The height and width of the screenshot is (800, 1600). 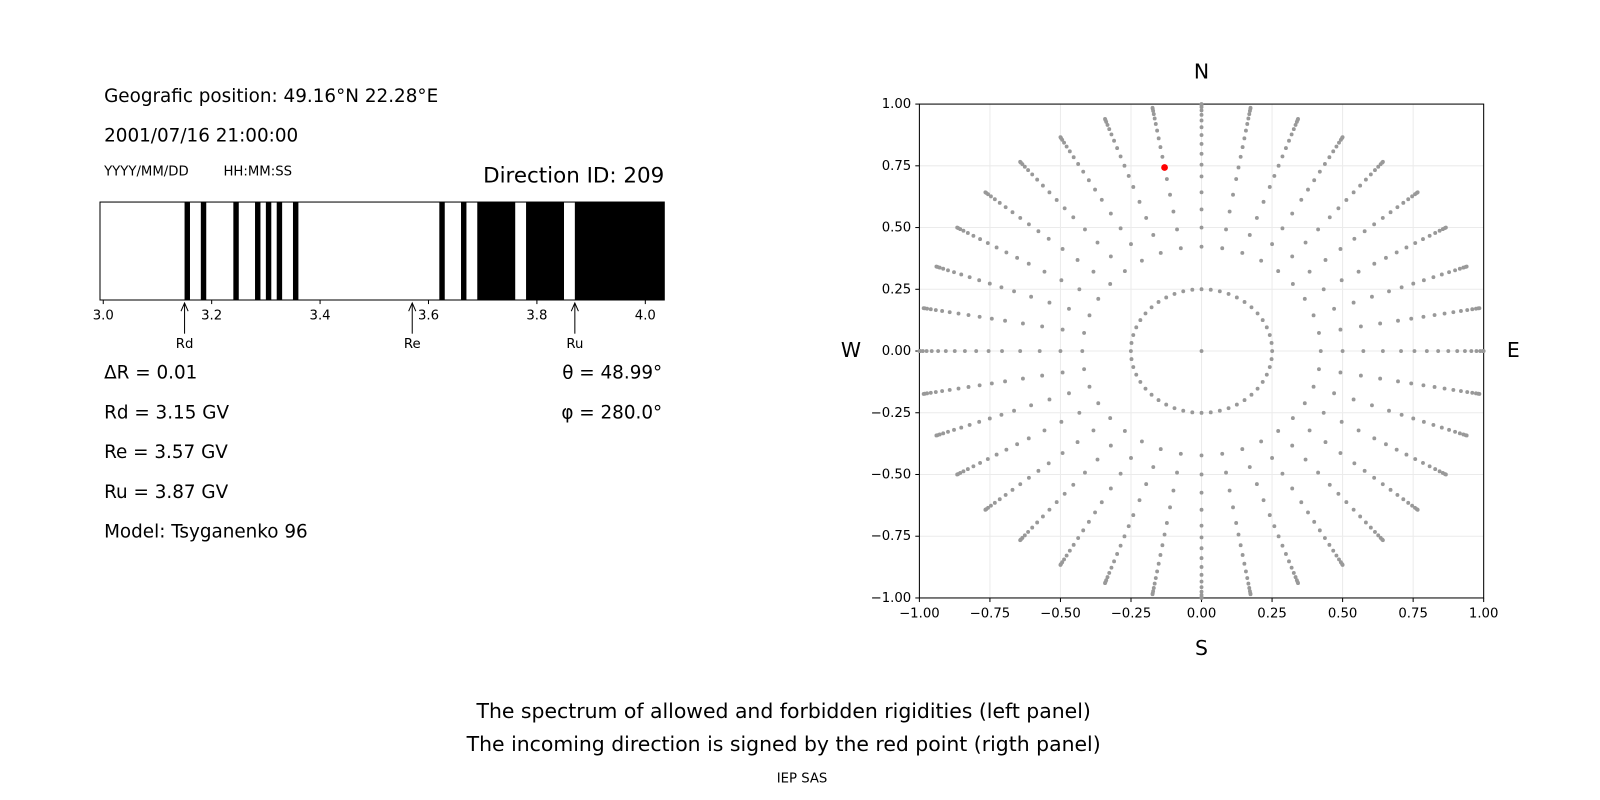 What do you see at coordinates (428, 315) in the screenshot?
I see `x-tick-label: 3.6` at bounding box center [428, 315].